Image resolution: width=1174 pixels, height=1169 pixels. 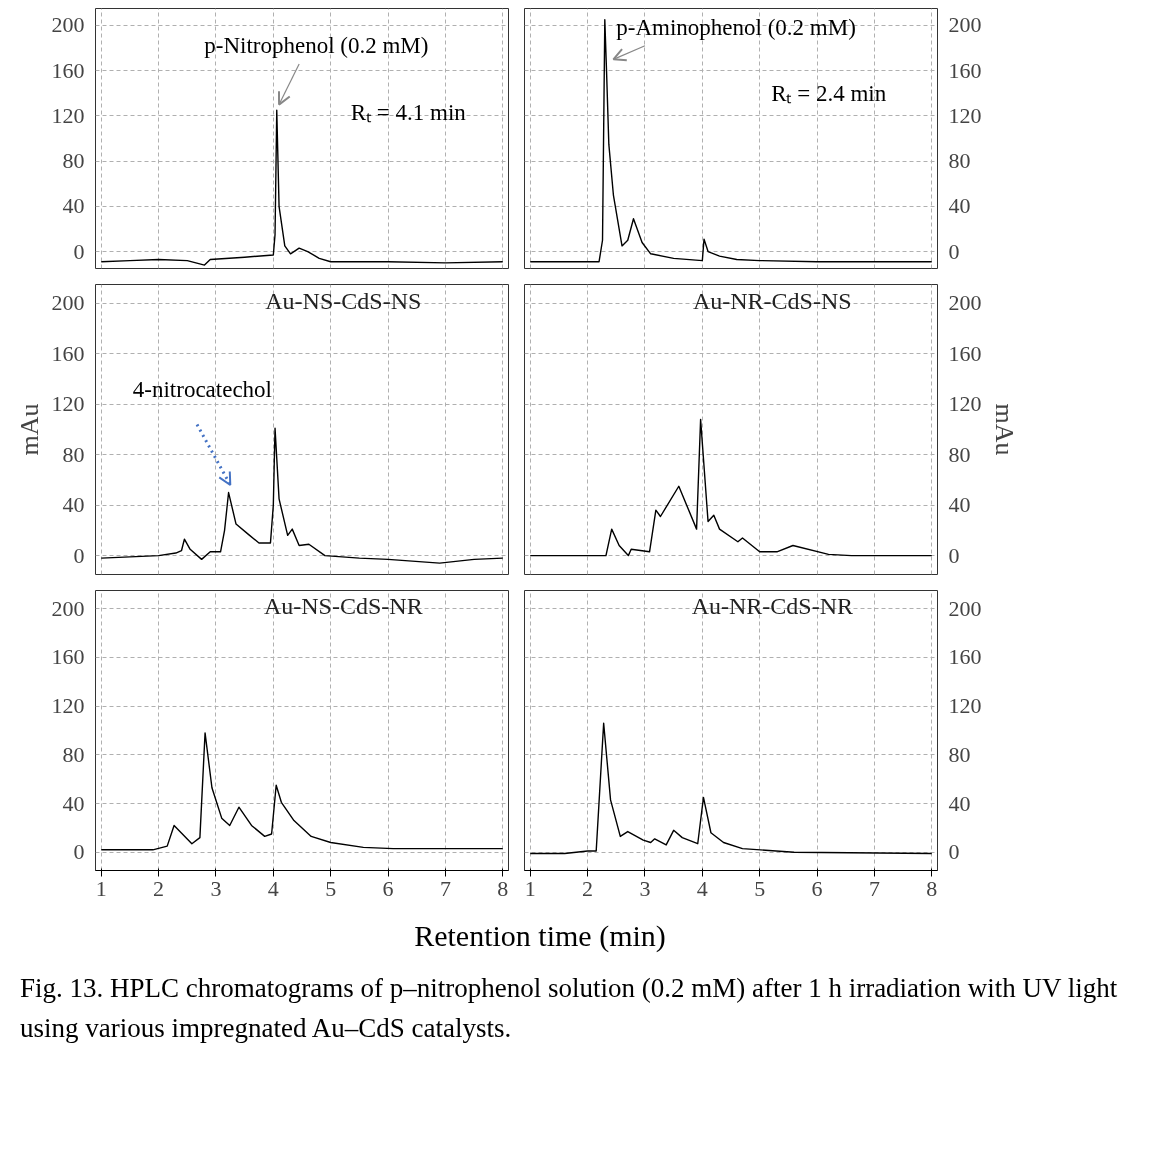 What do you see at coordinates (540, 936) in the screenshot?
I see `x-axis-title: Retention time (min)` at bounding box center [540, 936].